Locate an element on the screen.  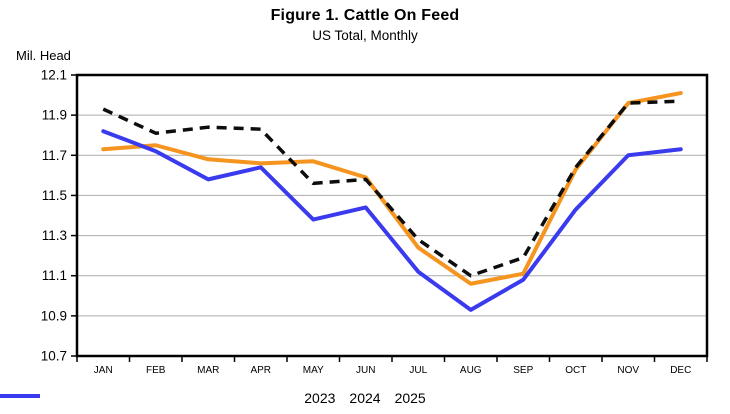
legend-swatch-2025 is located at coordinates (20, 396).